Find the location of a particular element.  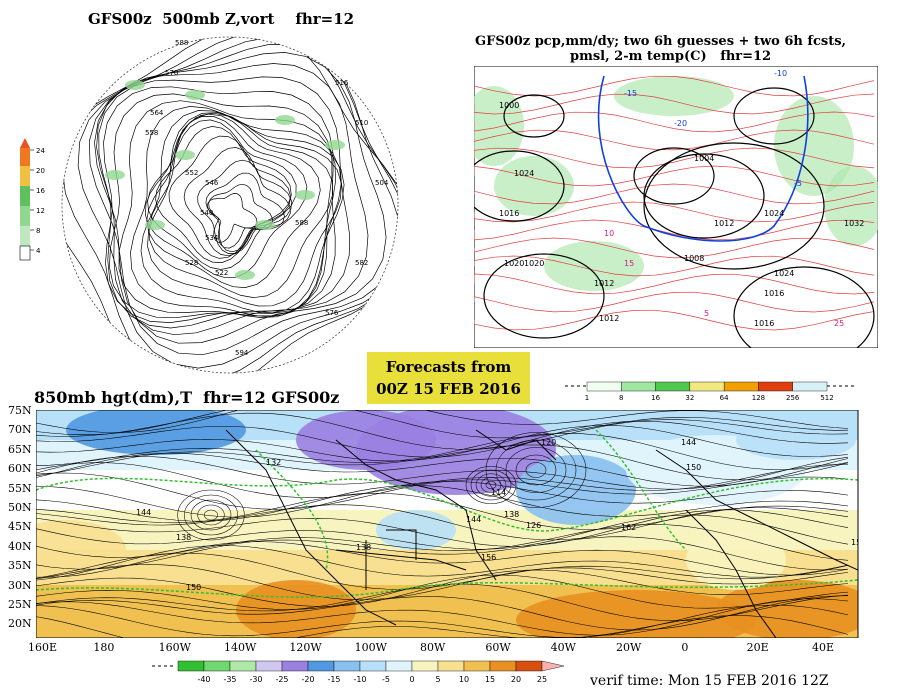

contour-label: 540 is located at coordinates (206, 213).